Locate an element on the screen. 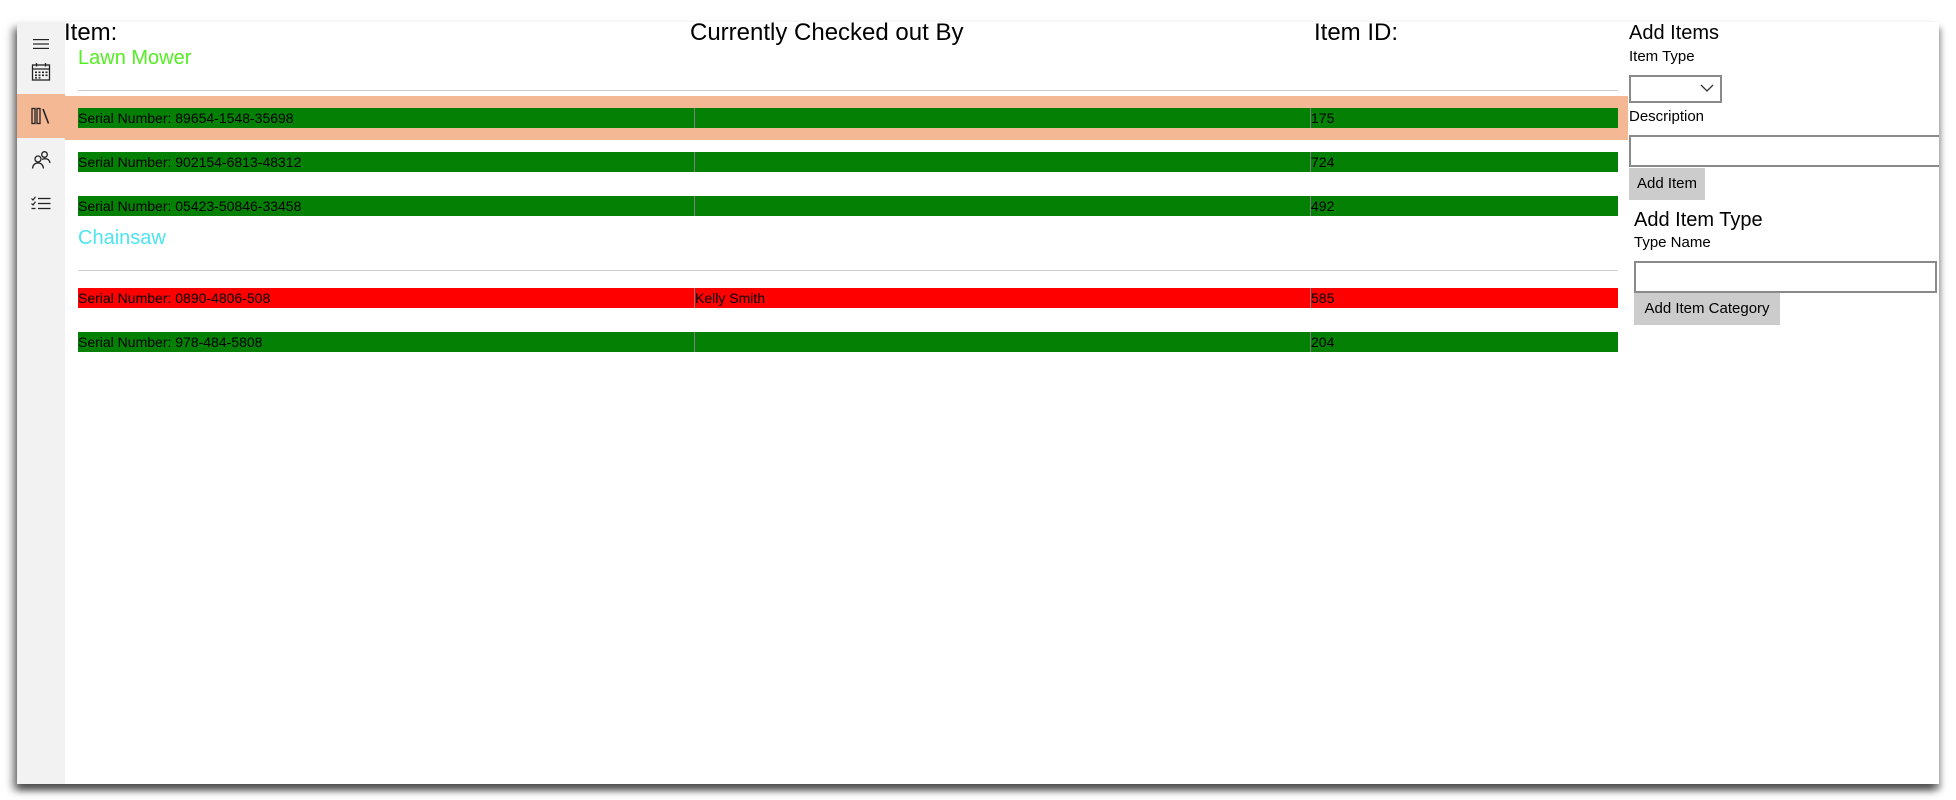 The height and width of the screenshot is (800, 1956). type-name-label: Type Name is located at coordinates (1672, 242).